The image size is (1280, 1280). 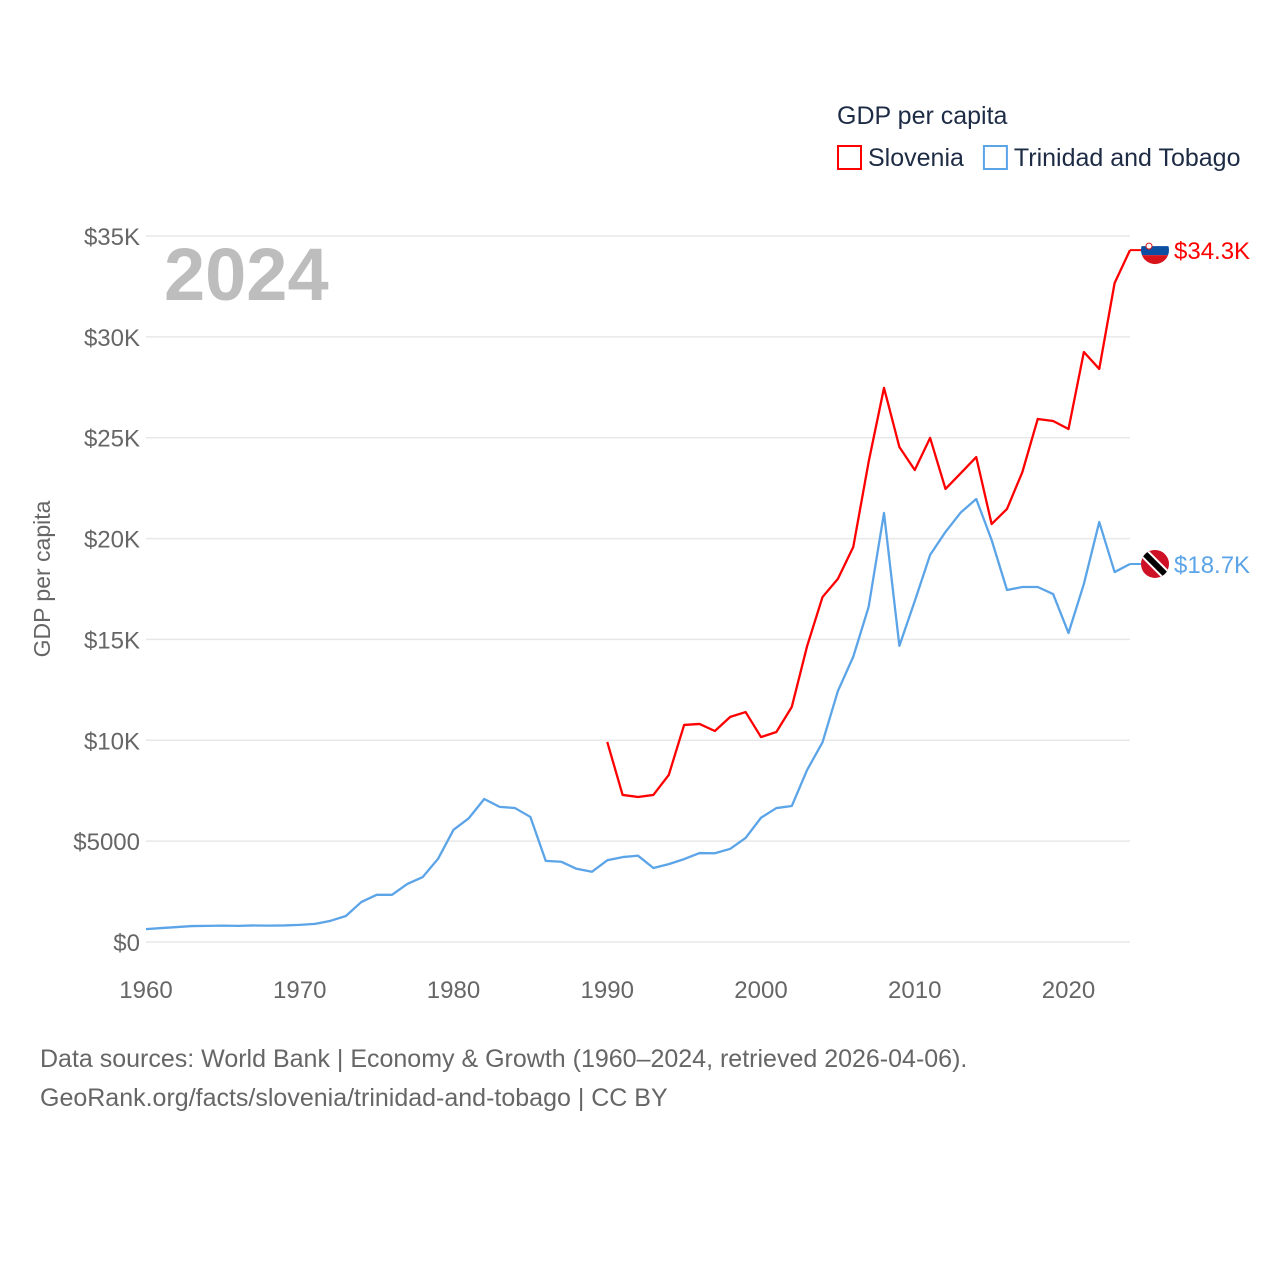 I want to click on y-tick-label: $10K, so click(x=112, y=741).